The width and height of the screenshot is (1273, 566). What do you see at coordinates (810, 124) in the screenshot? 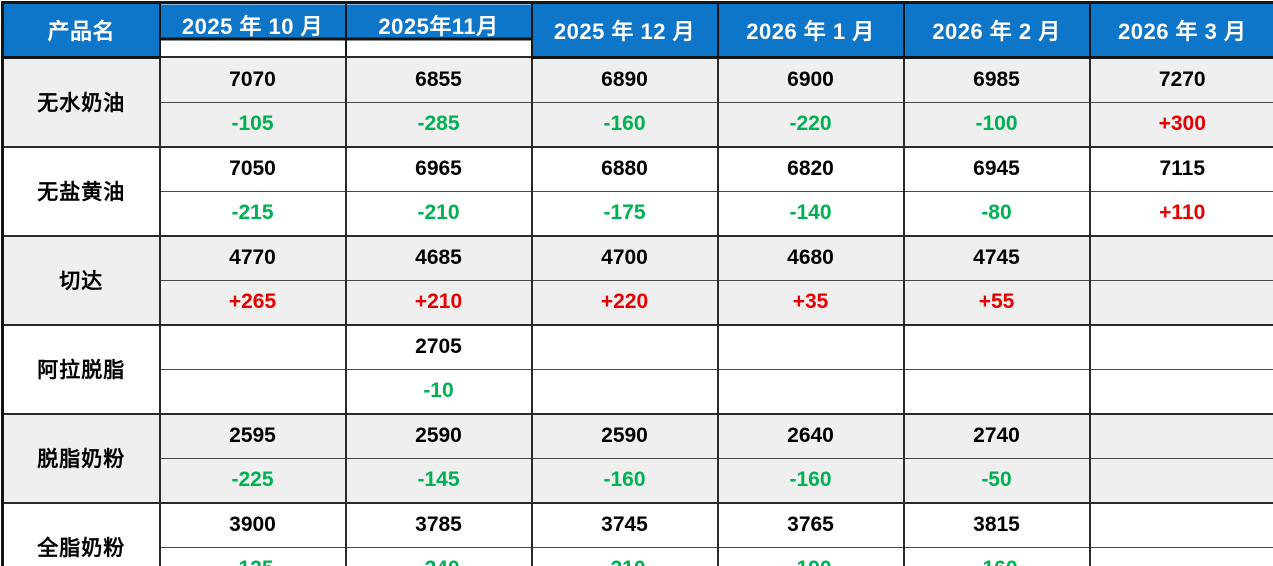
I see `change-cell: -220` at bounding box center [810, 124].